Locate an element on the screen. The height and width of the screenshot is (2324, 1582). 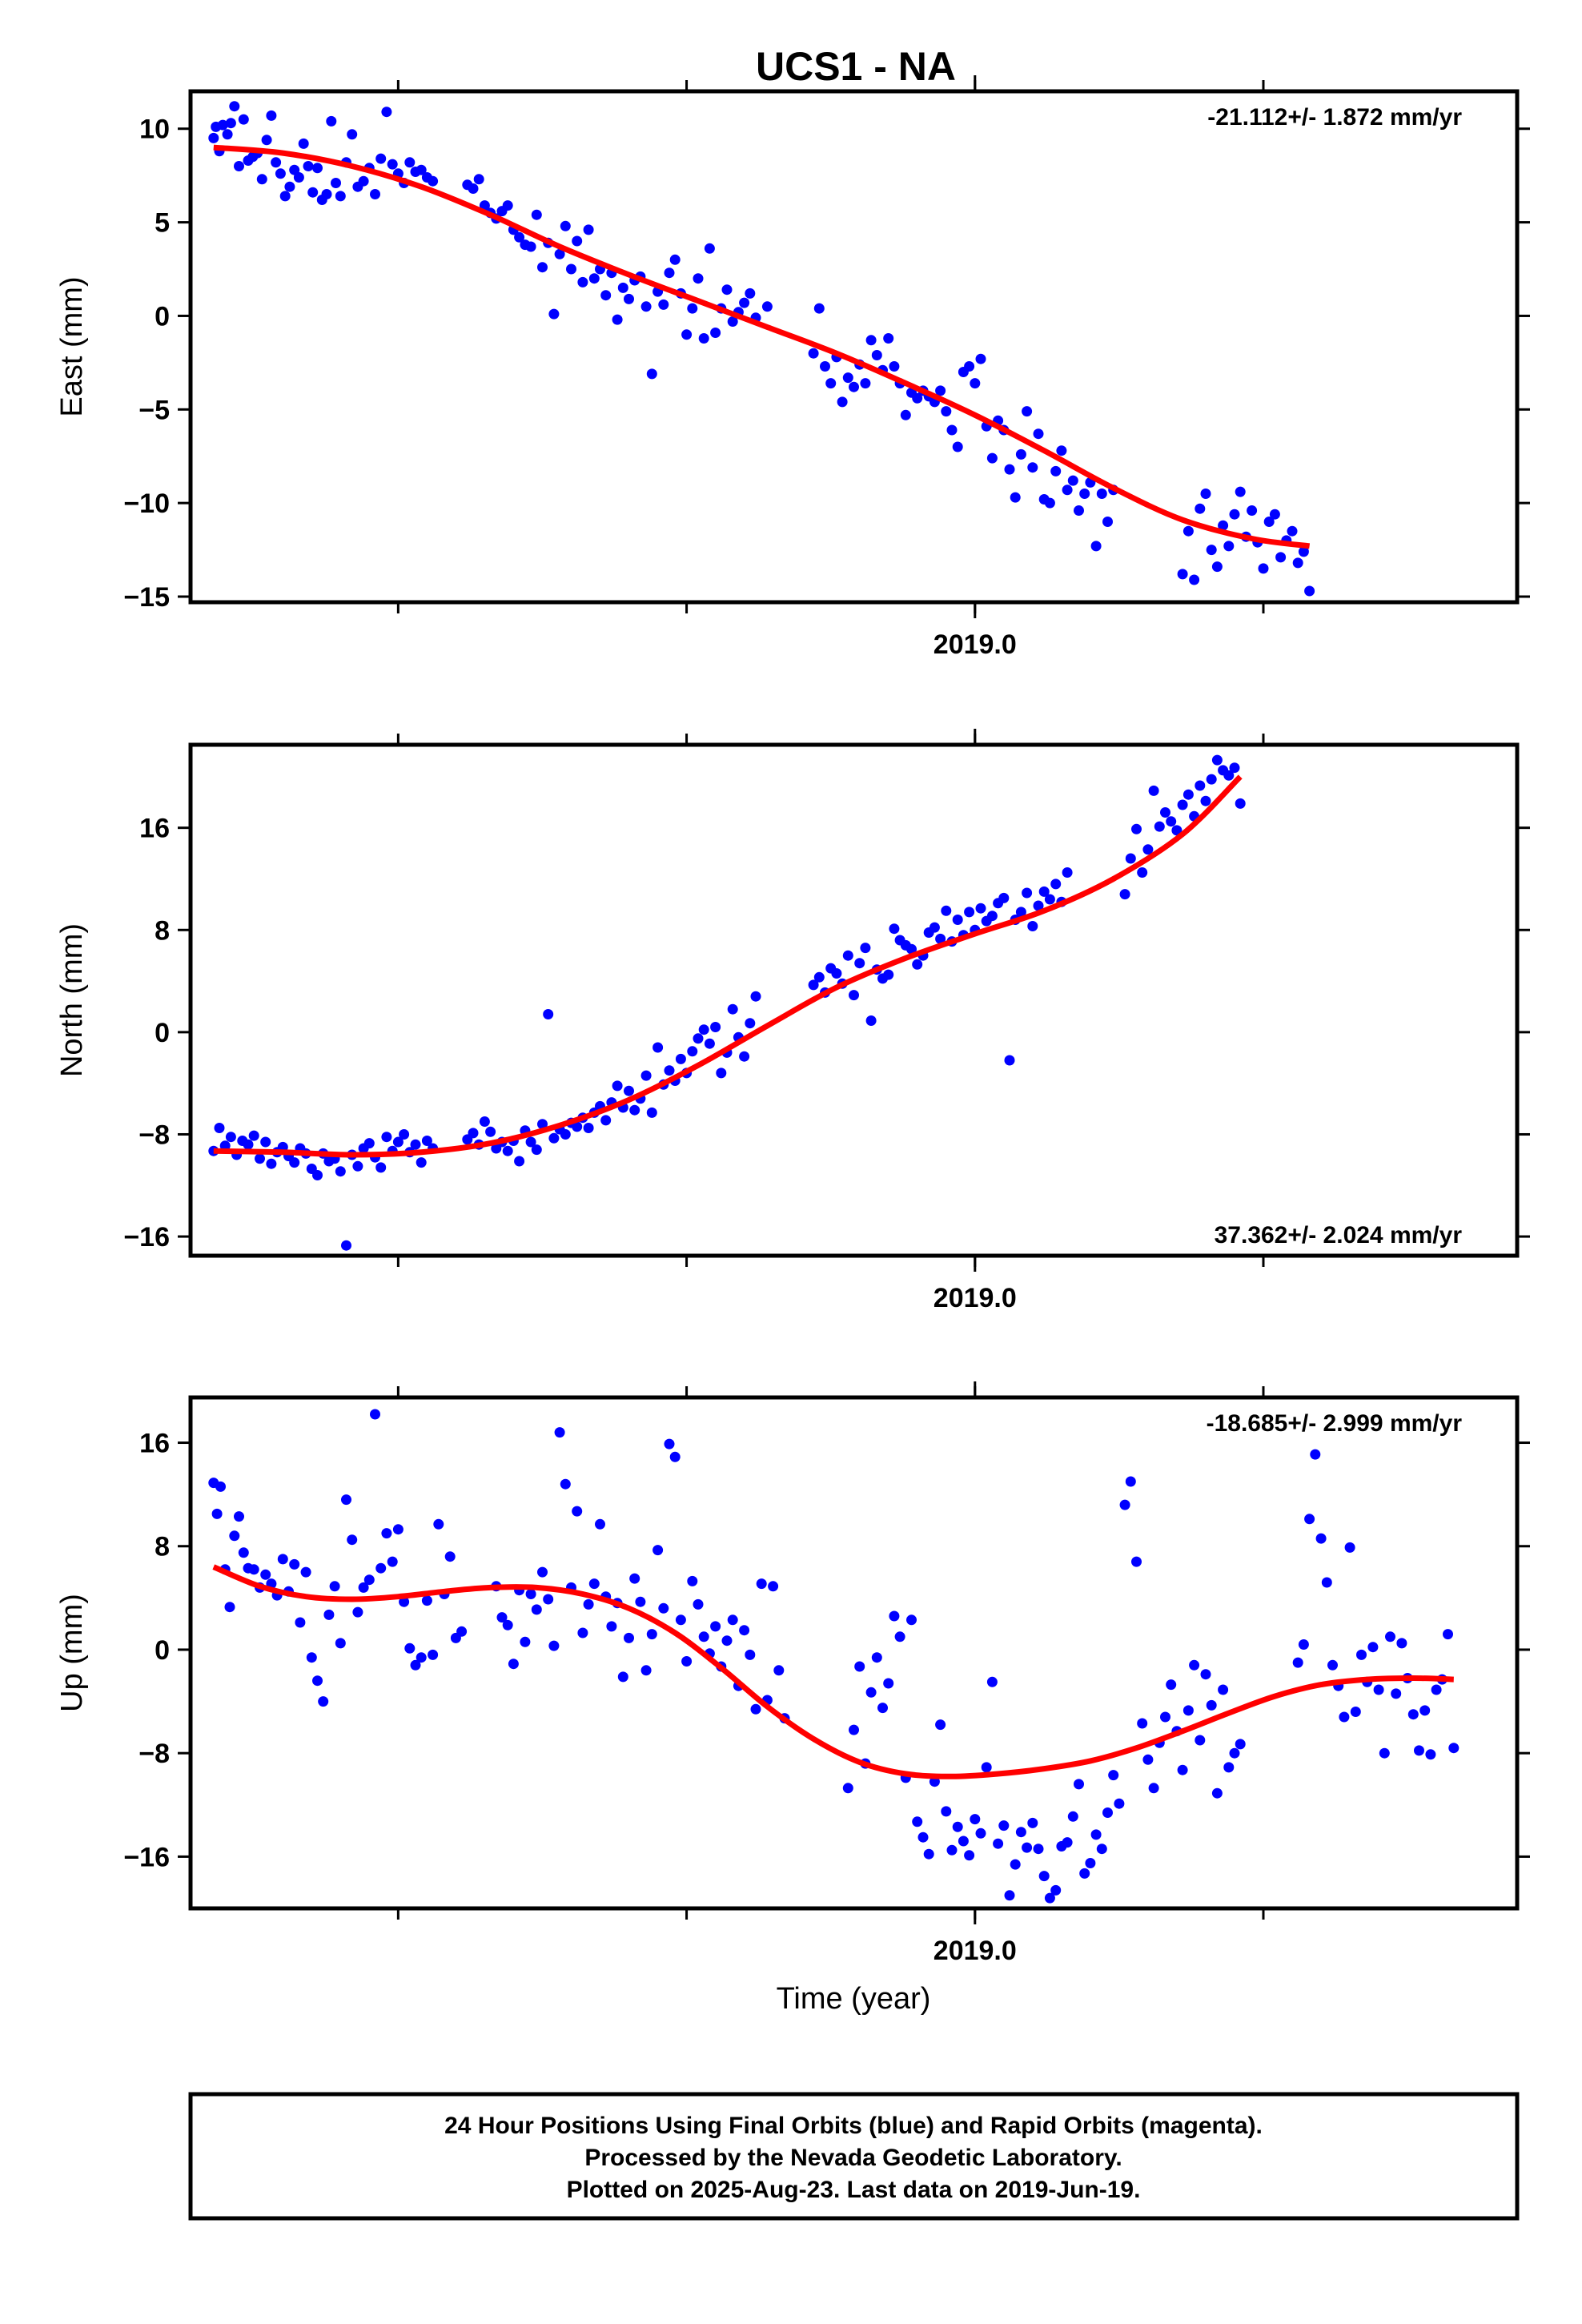
north-x-ticks: 2019.0 is located at coordinates (830, 1021).